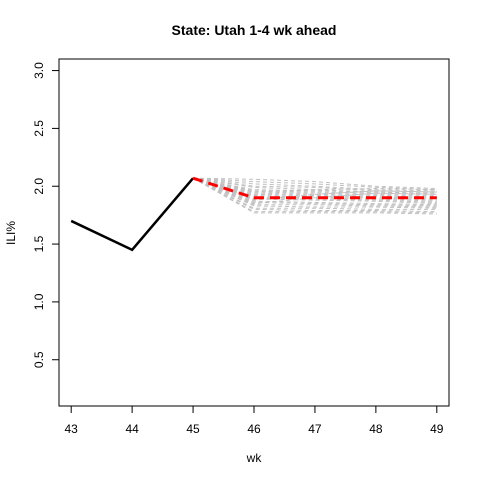  Describe the element at coordinates (11, 233) in the screenshot. I see `y-axis-label: ILI%` at that location.